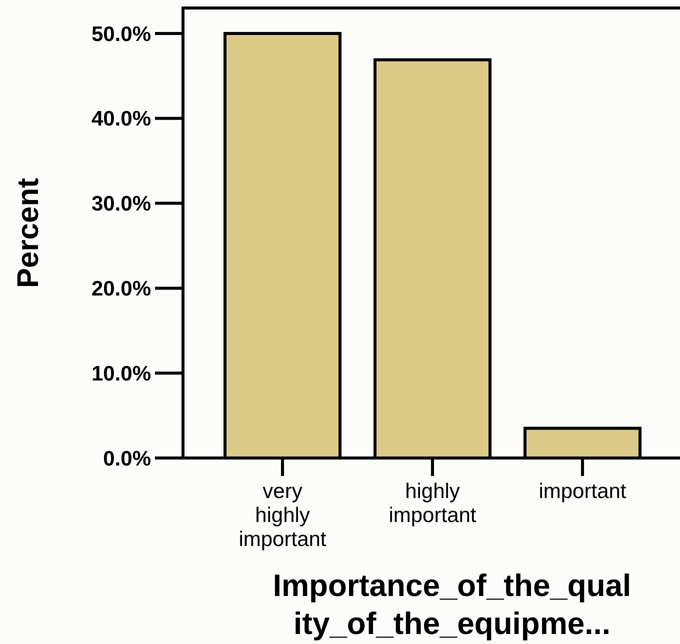 The width and height of the screenshot is (680, 644). I want to click on y-axis-title: Percent, so click(28, 233).